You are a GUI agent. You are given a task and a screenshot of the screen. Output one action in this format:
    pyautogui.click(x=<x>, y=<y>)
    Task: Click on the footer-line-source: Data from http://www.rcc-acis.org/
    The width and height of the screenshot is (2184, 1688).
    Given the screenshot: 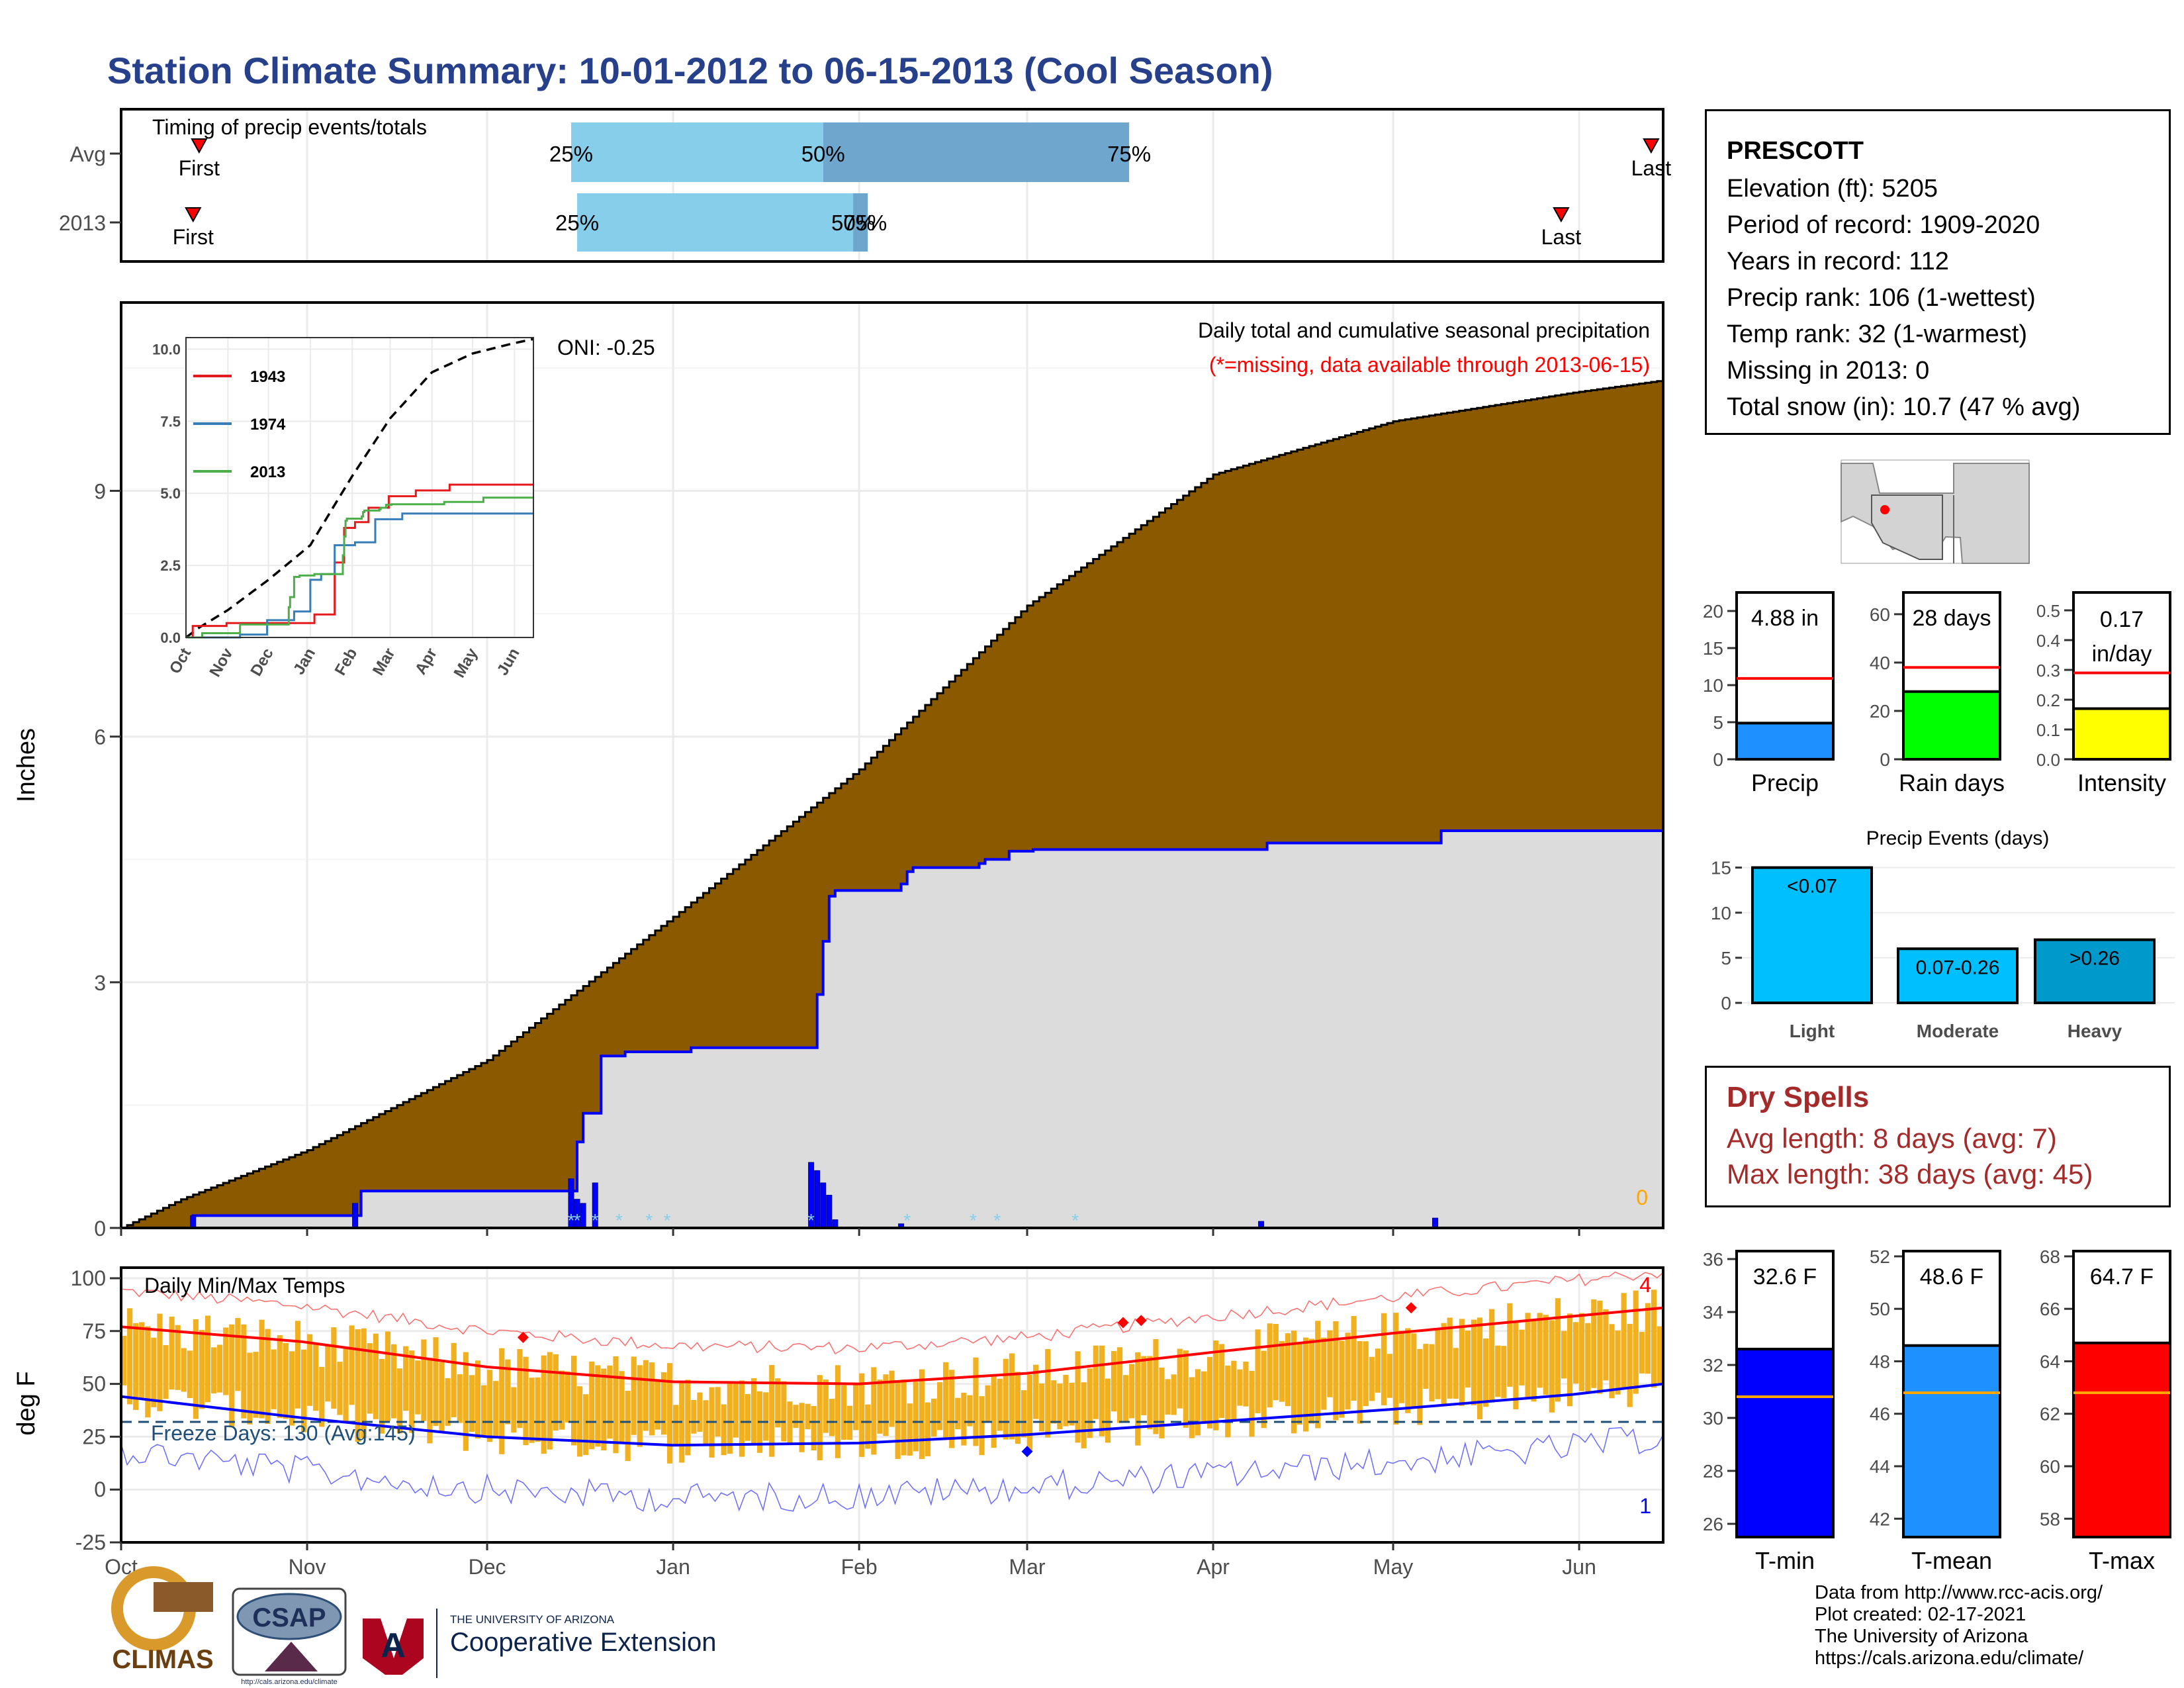 What is the action you would take?
    pyautogui.click(x=1959, y=1592)
    